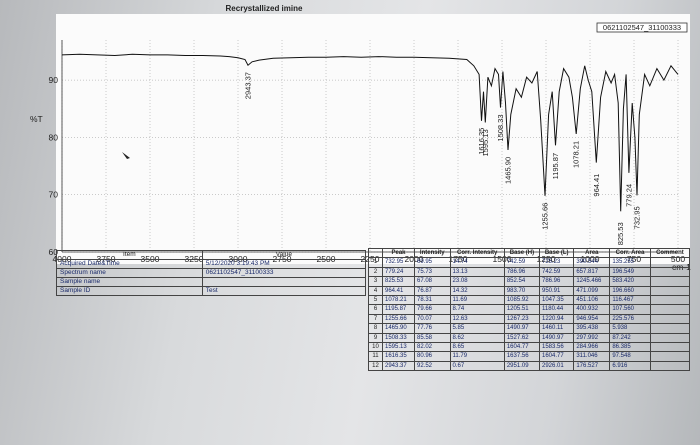 The width and height of the screenshot is (700, 445). I want to click on peak-cell: 1, so click(375, 262).